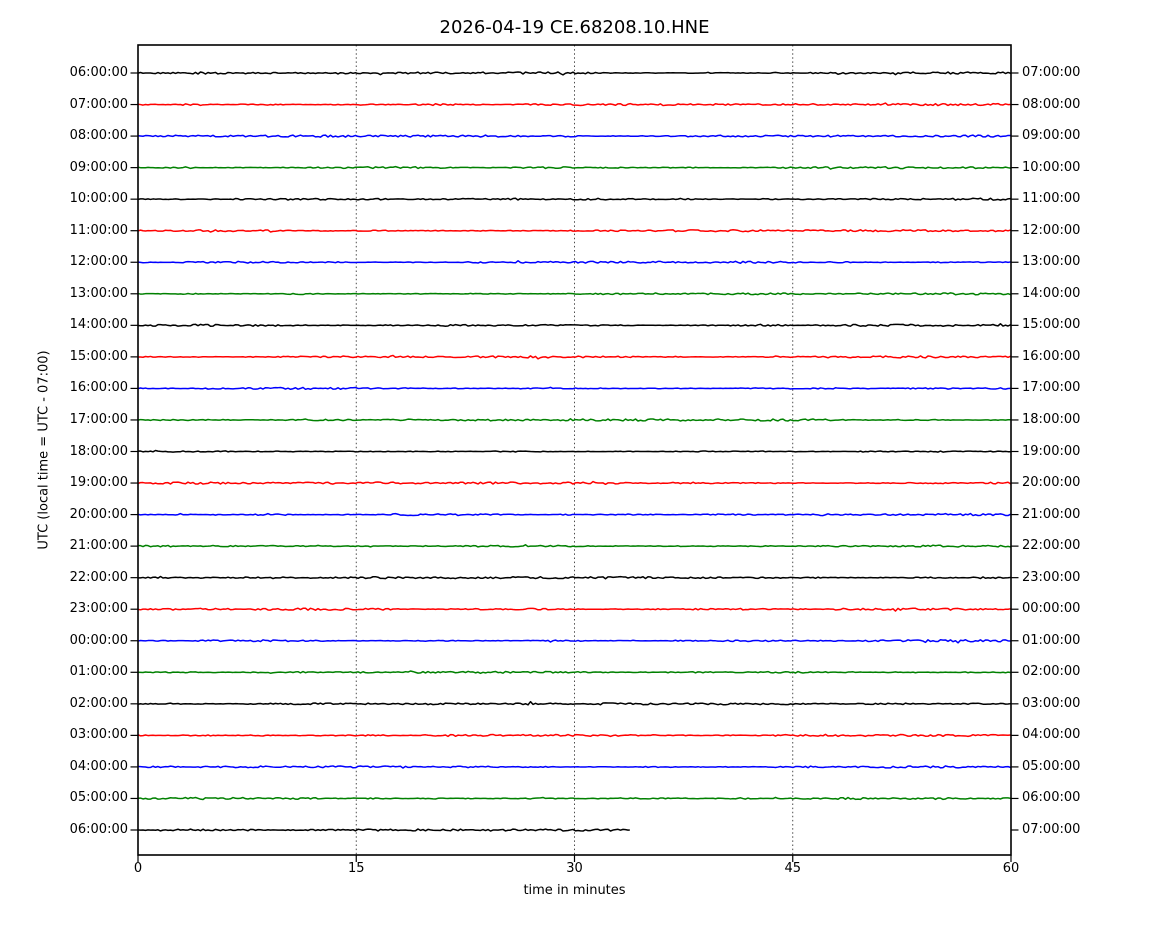 Image resolution: width=1150 pixels, height=950 pixels. I want to click on right-tick-label-local: 05:00:00, so click(1051, 766).